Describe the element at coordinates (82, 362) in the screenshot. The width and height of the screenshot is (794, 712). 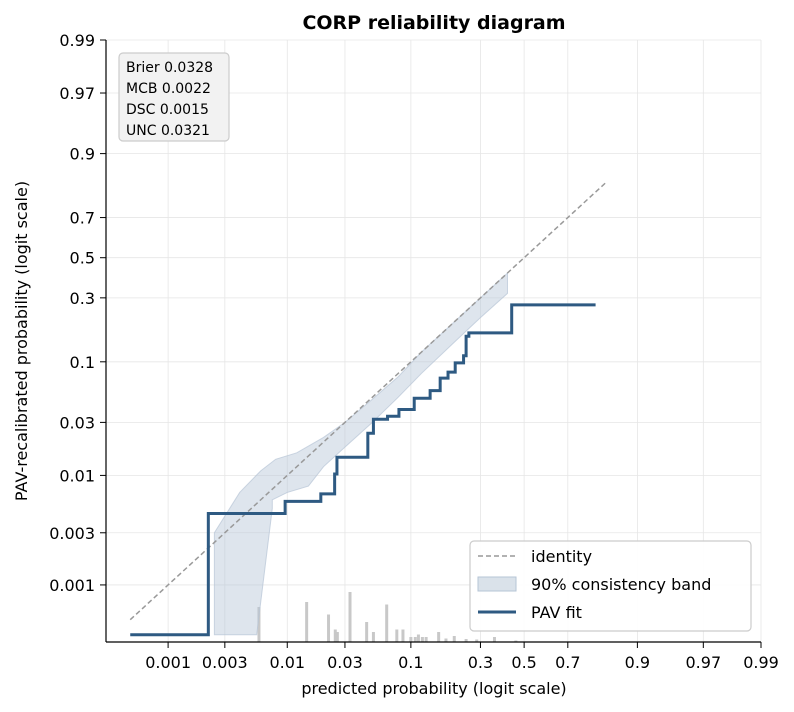
I see `y-tick-label: 0.1` at that location.